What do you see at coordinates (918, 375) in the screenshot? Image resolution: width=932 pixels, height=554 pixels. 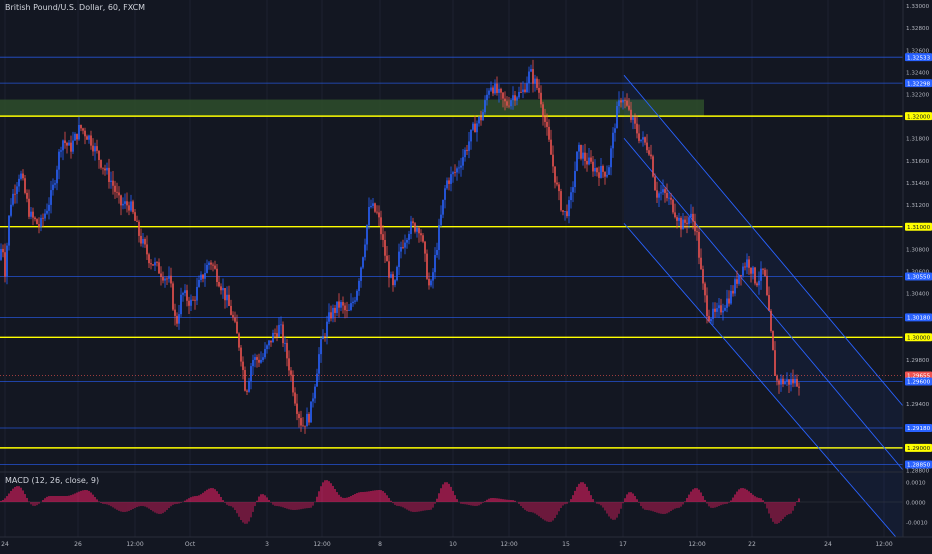 I see `price-tag: 1.29655` at bounding box center [918, 375].